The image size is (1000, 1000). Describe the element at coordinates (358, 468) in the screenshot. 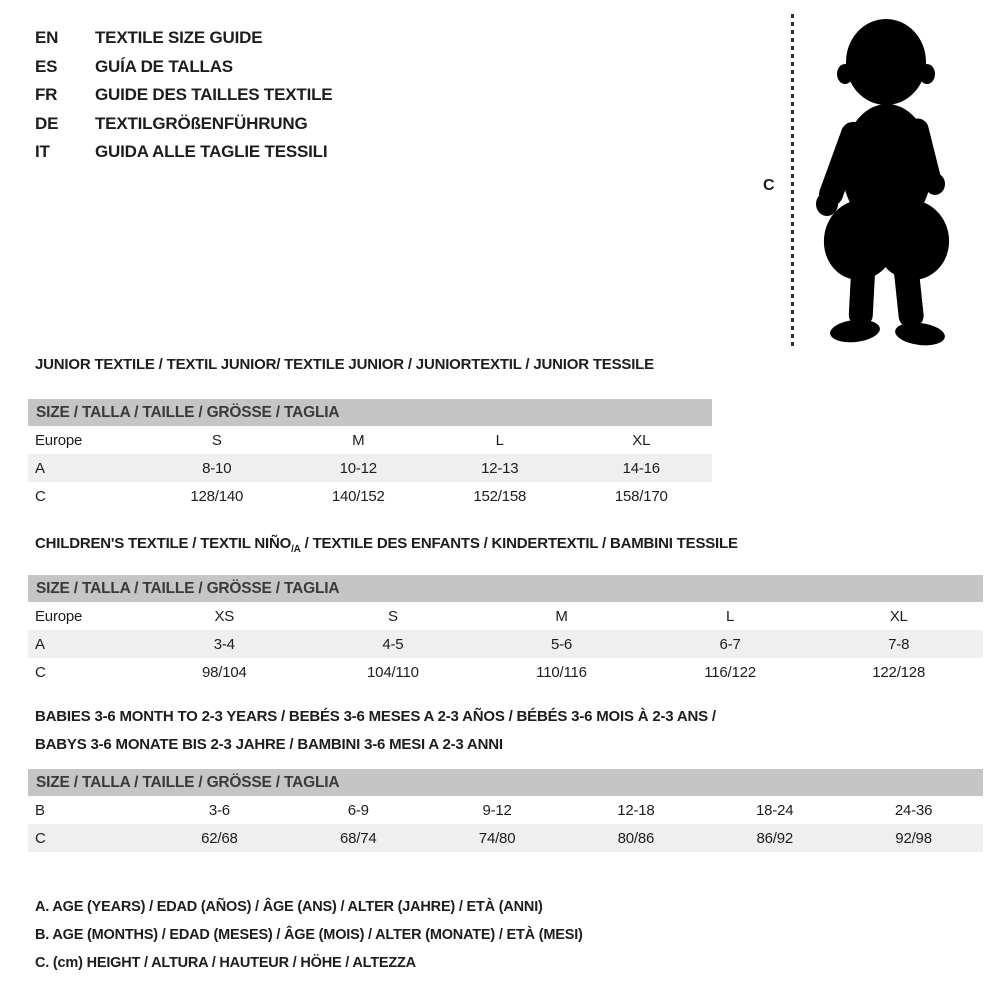

I see `age-cell: 10-12` at that location.